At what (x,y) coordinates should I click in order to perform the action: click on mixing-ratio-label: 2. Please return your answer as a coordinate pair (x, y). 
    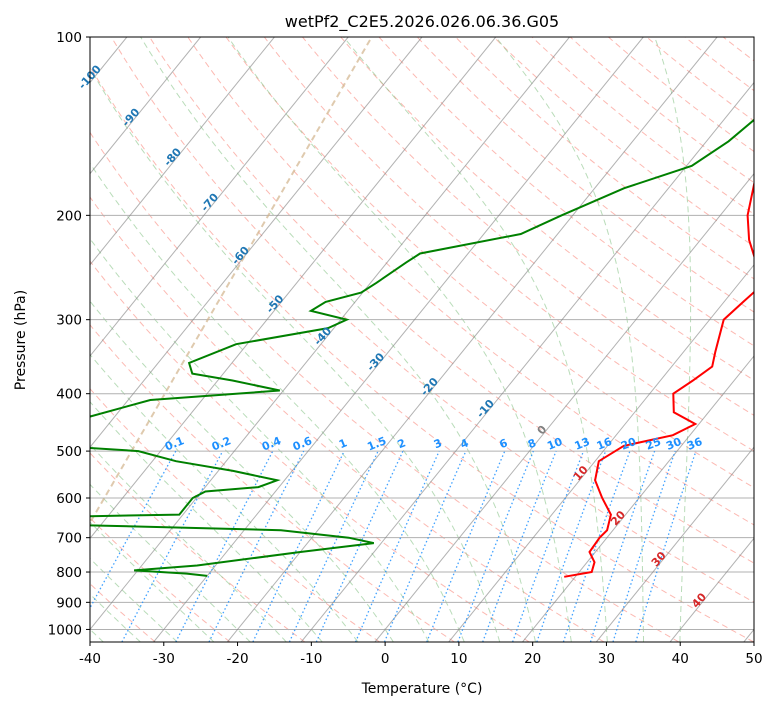
    Looking at the image, I should click on (402, 443).